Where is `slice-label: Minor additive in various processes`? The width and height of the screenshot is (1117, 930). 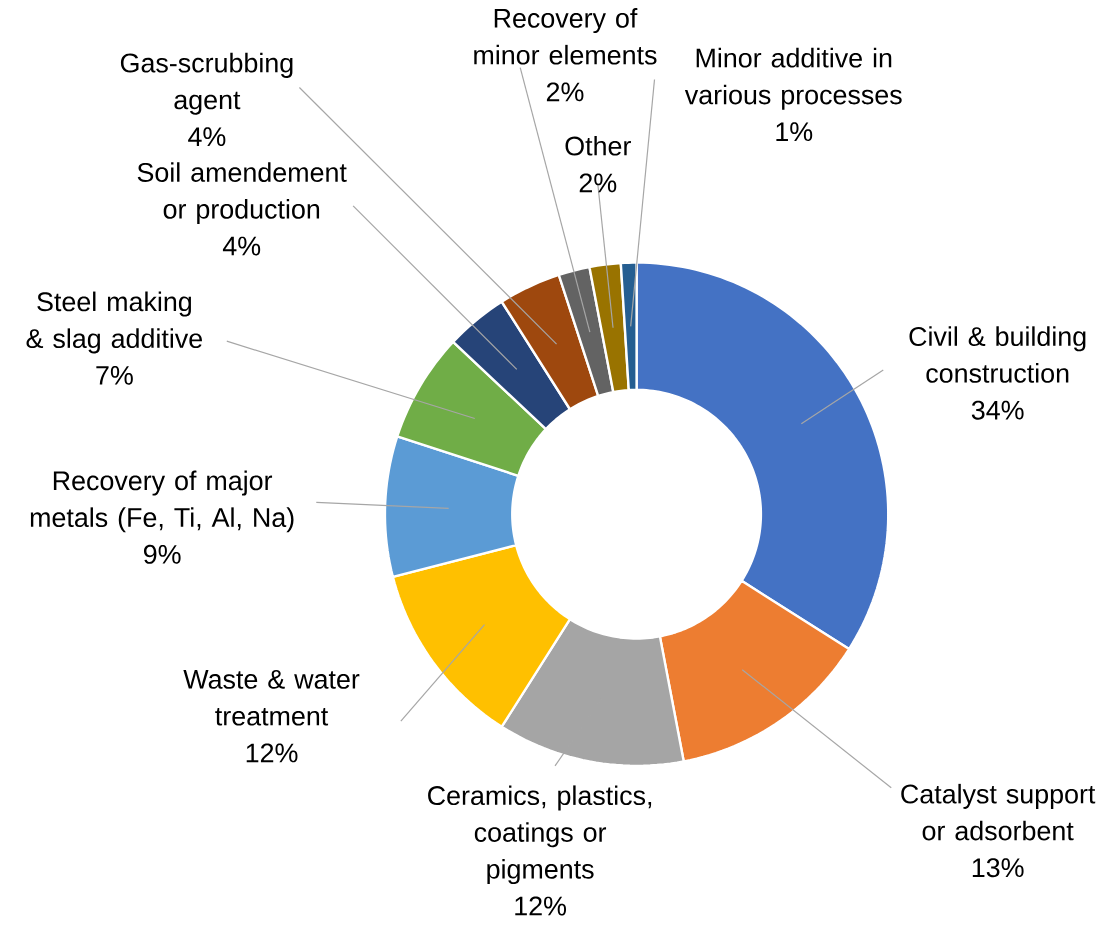 slice-label: Minor additive in various processes is located at coordinates (793, 78).